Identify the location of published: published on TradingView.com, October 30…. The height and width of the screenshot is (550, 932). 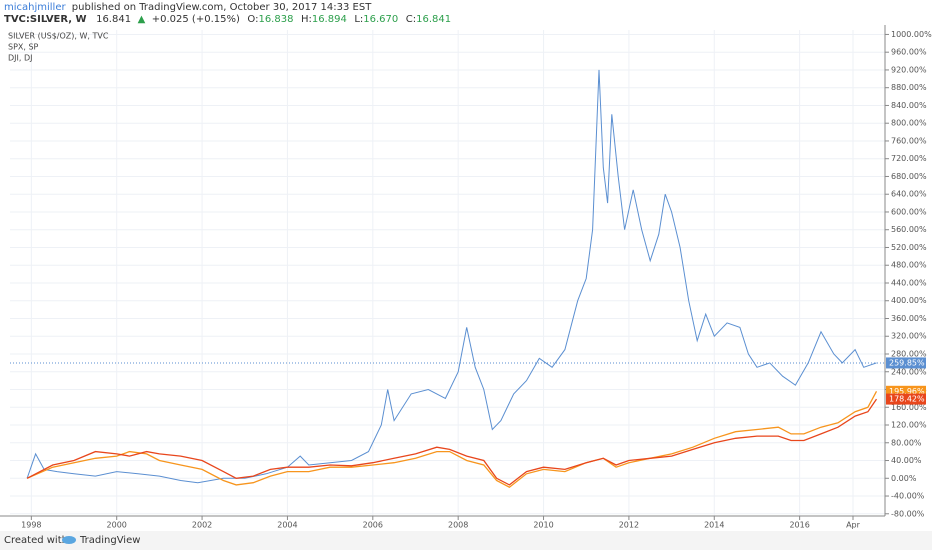
(222, 7).